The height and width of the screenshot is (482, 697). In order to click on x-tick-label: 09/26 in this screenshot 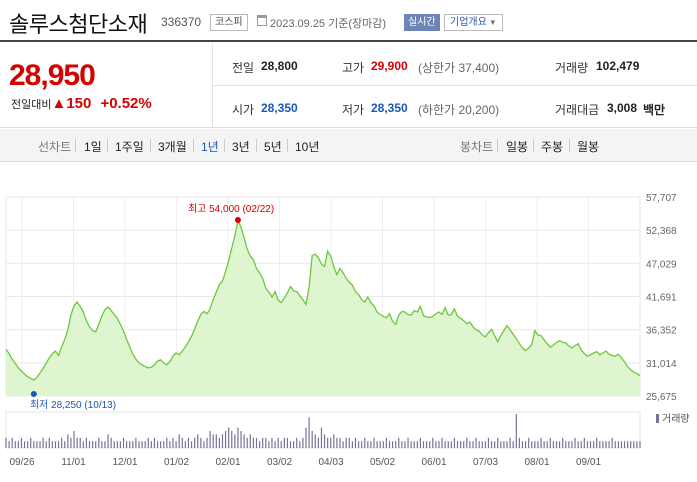, I will do `click(21, 462)`.